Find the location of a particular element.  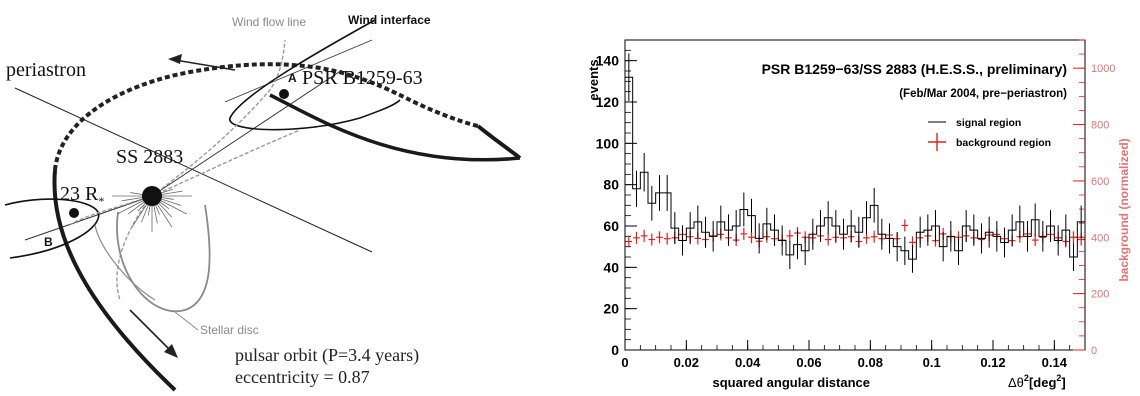

label-pulsar: PSR B1259-63 is located at coordinates (362, 78).